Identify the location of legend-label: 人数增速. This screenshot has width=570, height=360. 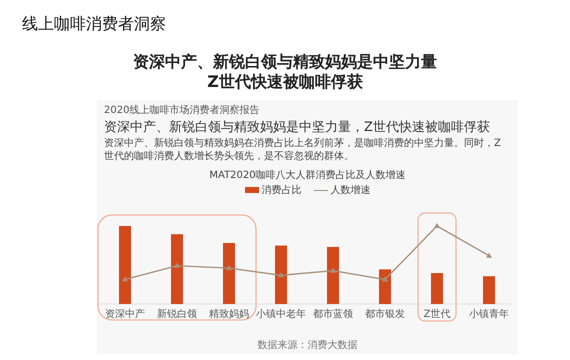
(350, 190).